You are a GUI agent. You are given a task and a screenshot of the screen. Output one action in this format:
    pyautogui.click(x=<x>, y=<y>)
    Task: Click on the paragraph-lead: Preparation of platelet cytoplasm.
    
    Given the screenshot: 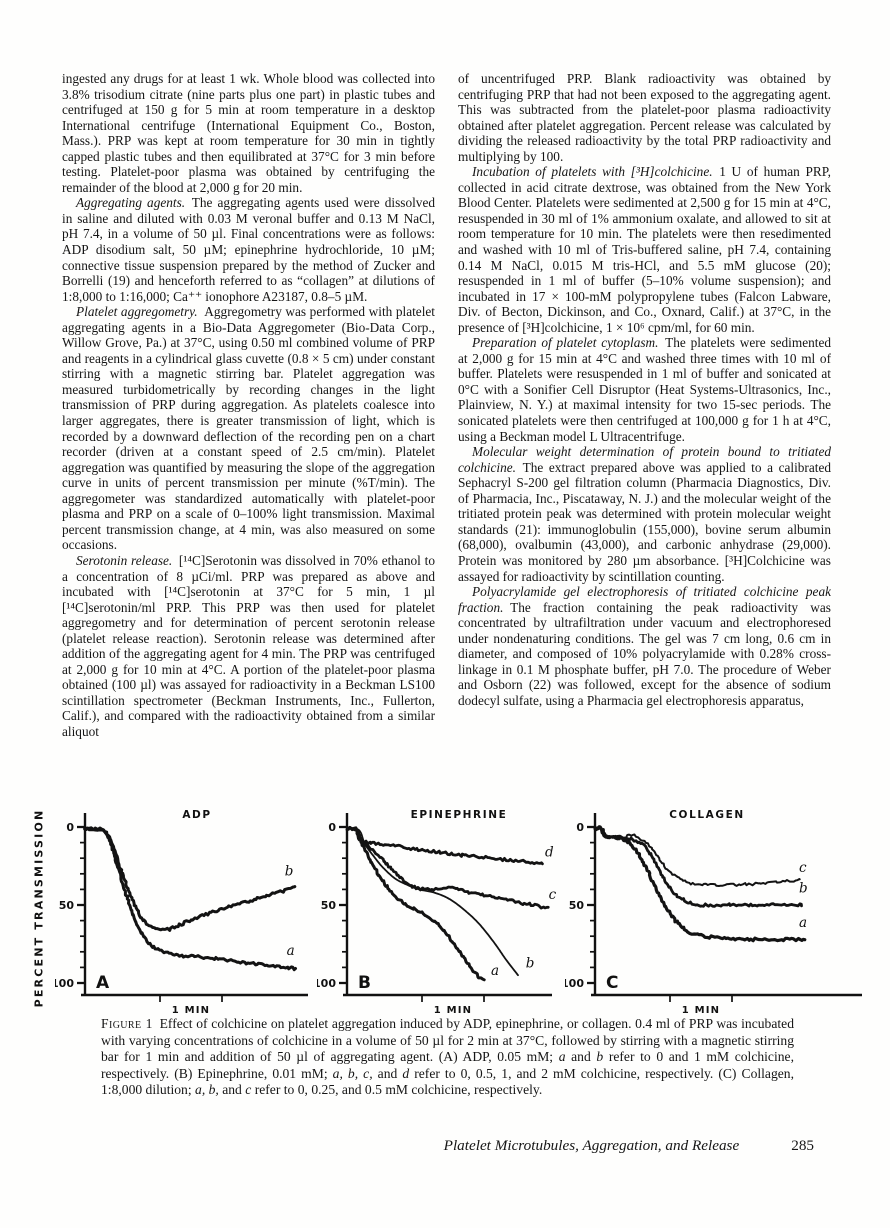 What is the action you would take?
    pyautogui.click(x=565, y=343)
    